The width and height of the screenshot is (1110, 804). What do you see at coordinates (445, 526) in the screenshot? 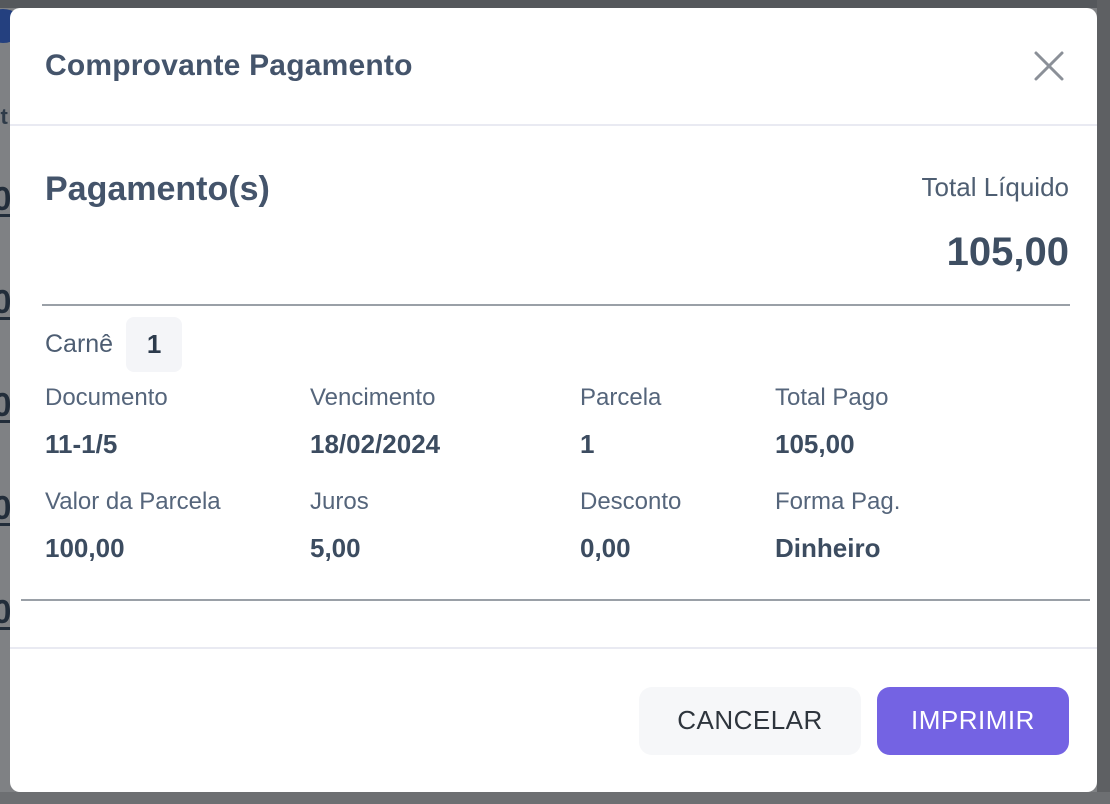
I see `field-juros: Juros 5,00` at bounding box center [445, 526].